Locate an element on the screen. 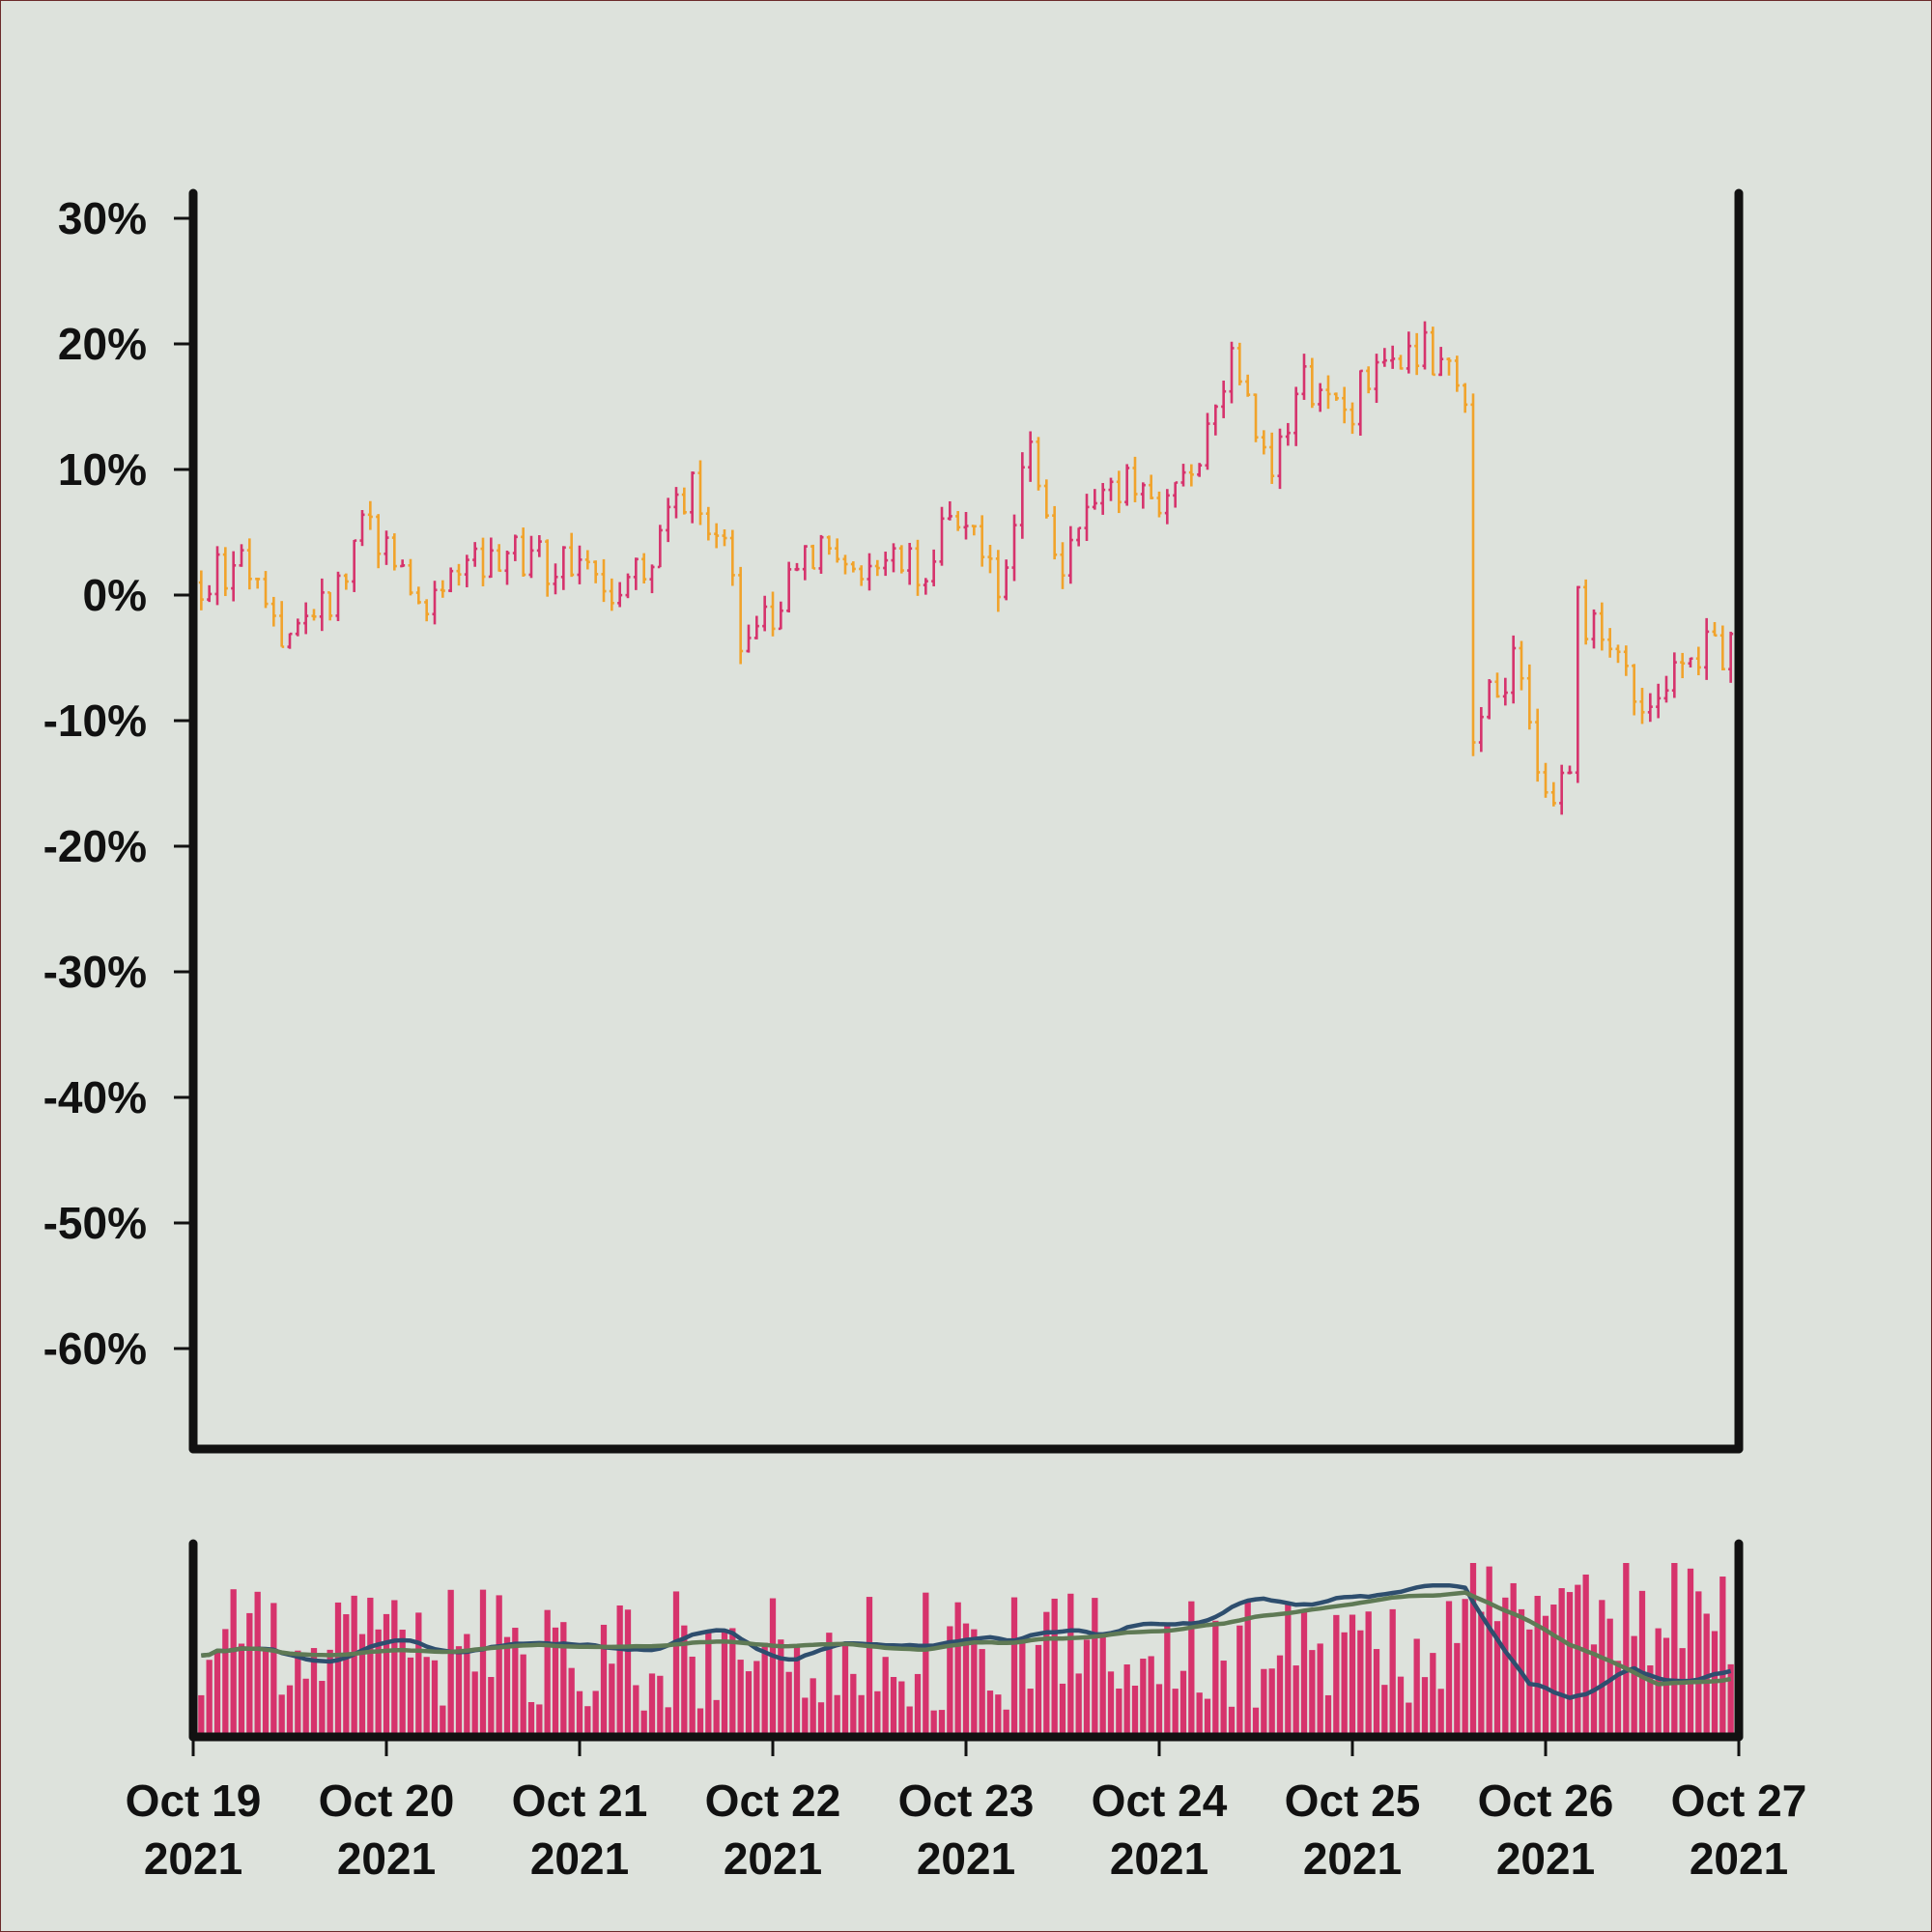  y-tick-label: -10% is located at coordinates (95, 721).